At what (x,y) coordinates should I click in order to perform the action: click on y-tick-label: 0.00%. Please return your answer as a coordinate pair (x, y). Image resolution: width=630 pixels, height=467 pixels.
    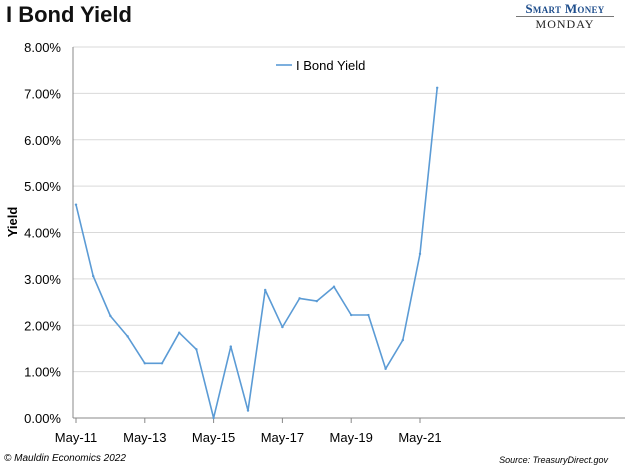
    Looking at the image, I should click on (42, 418).